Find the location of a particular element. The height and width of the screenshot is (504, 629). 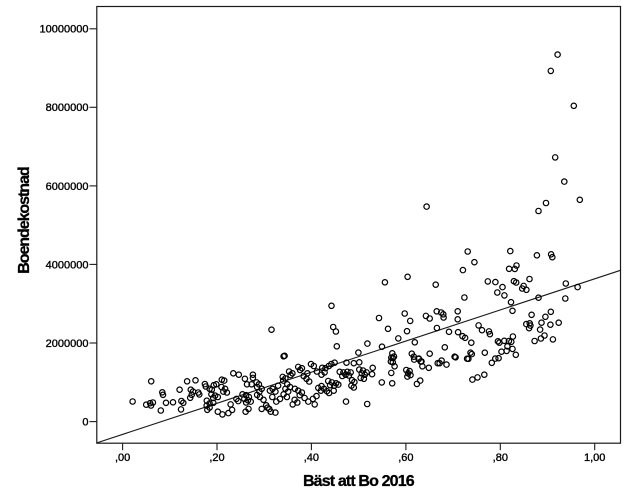

svg-text: 2000000 is located at coordinates (67, 344).